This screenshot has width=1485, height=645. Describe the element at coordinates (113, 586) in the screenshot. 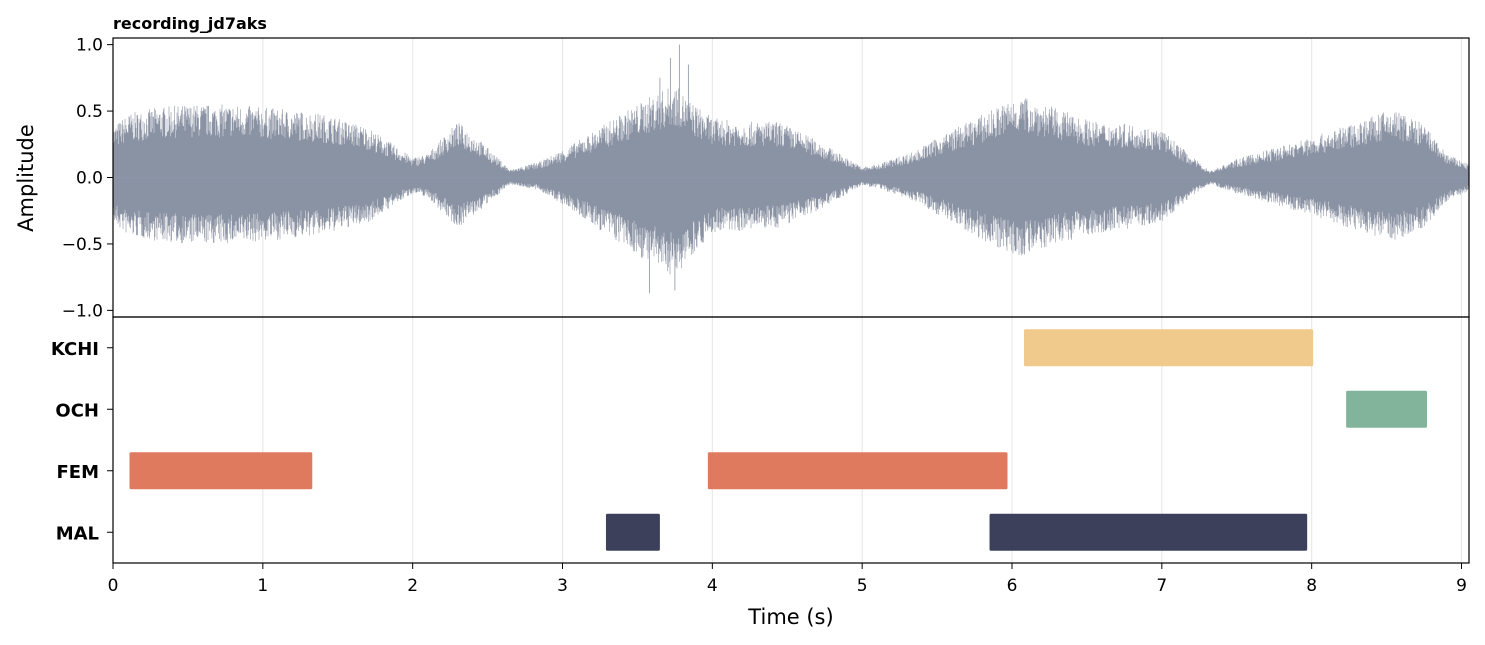

I see `x-tick-label: 0` at that location.